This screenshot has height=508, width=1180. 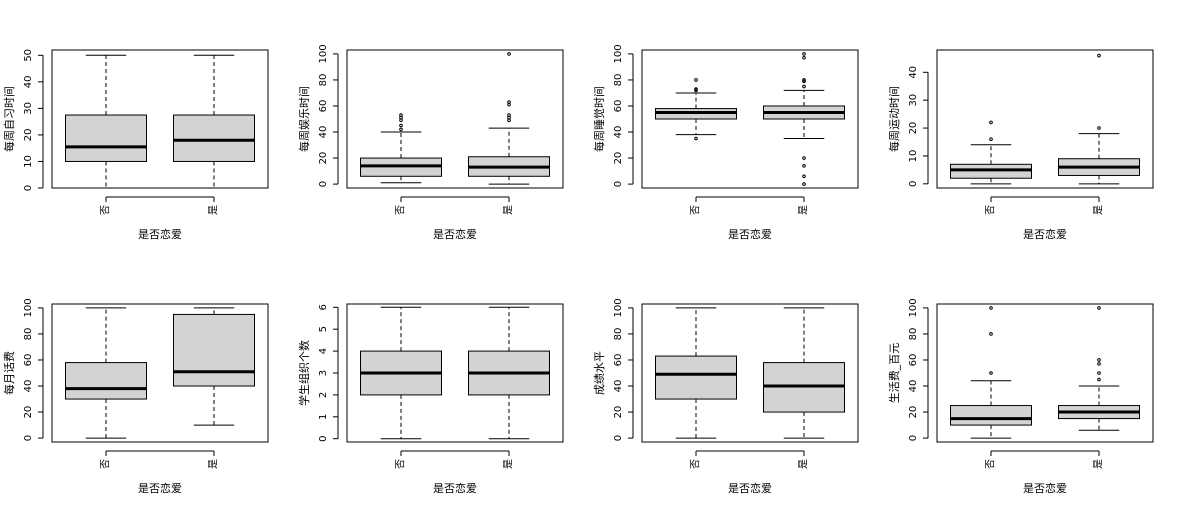 I want to click on y-tick-label: 20, so click(x=913, y=412).